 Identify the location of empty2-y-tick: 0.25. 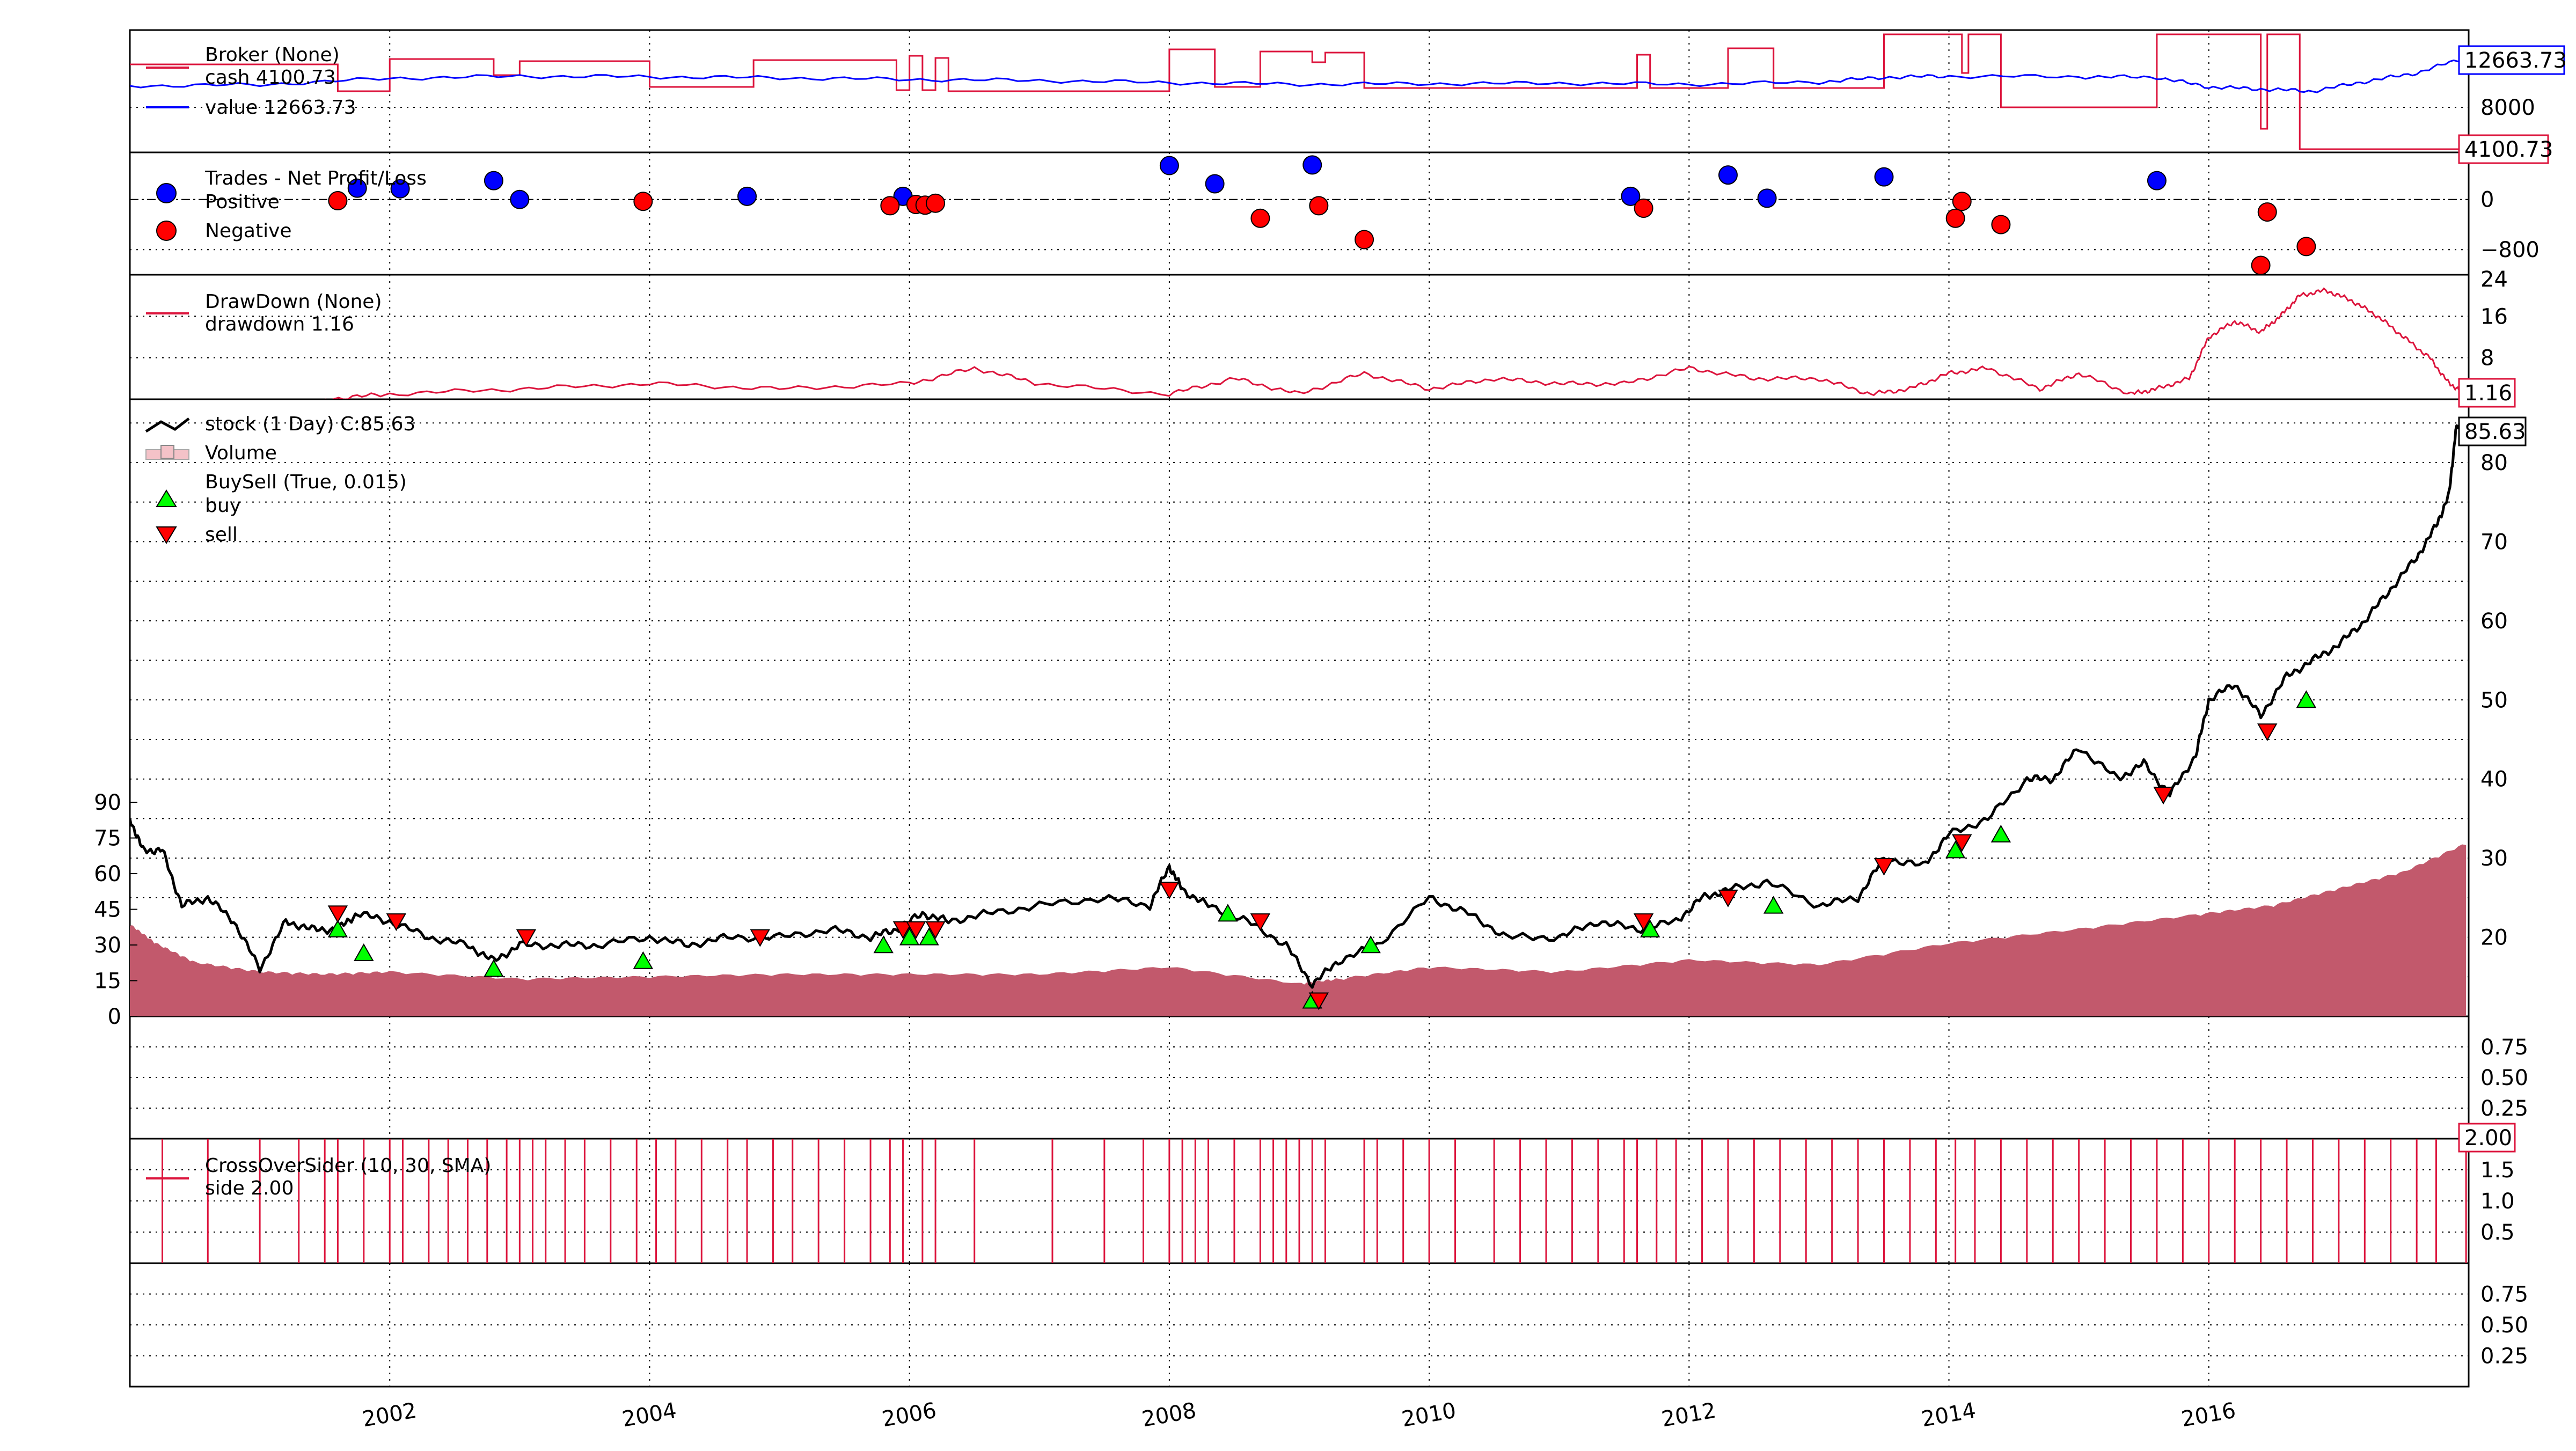
(2504, 1356).